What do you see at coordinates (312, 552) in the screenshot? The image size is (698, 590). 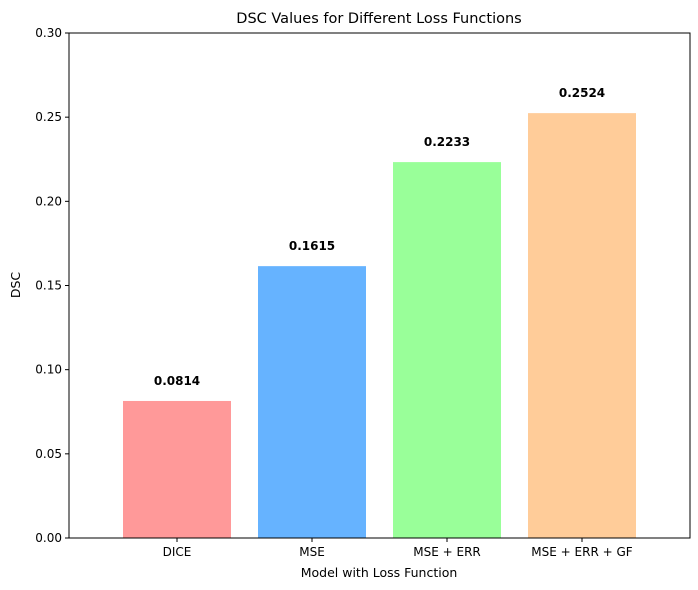 I see `x-tick-label: MSE` at bounding box center [312, 552].